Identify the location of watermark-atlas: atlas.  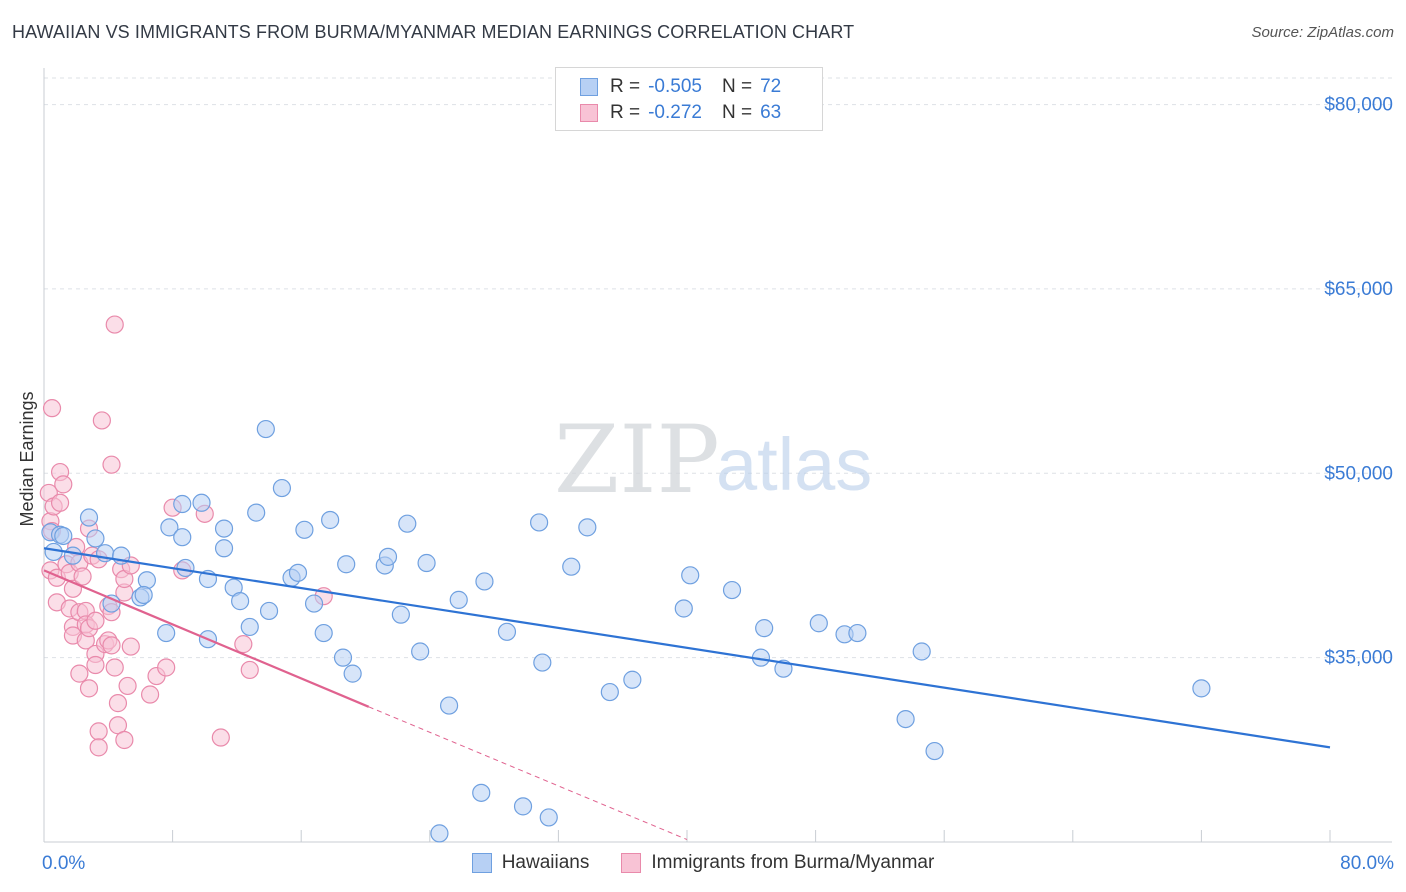
(794, 464).